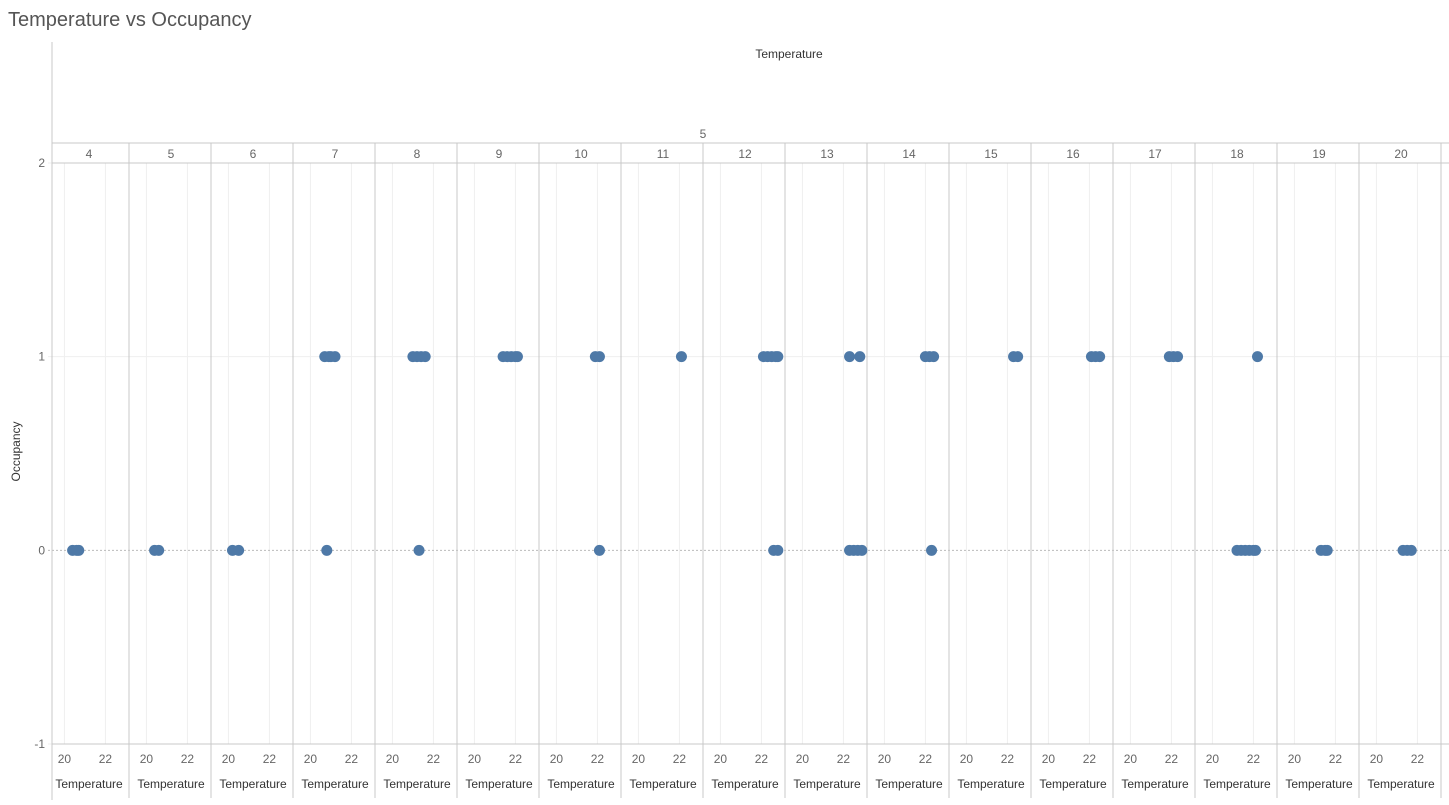  Describe the element at coordinates (1155, 154) in the screenshot. I see `panel-header: 17` at that location.